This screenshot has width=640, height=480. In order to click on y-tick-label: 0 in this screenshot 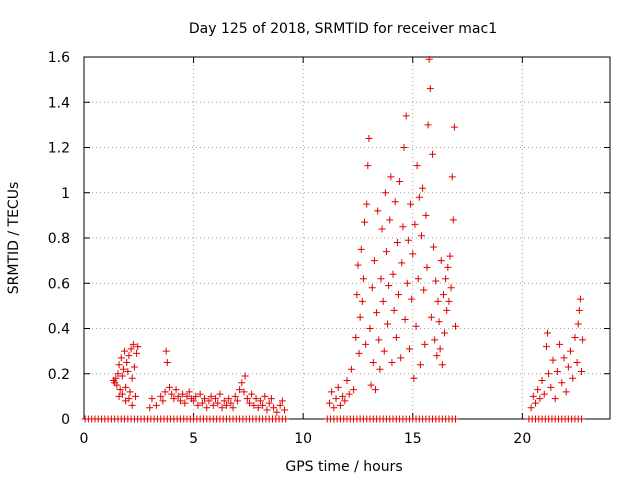, I will do `click(65, 420)`.